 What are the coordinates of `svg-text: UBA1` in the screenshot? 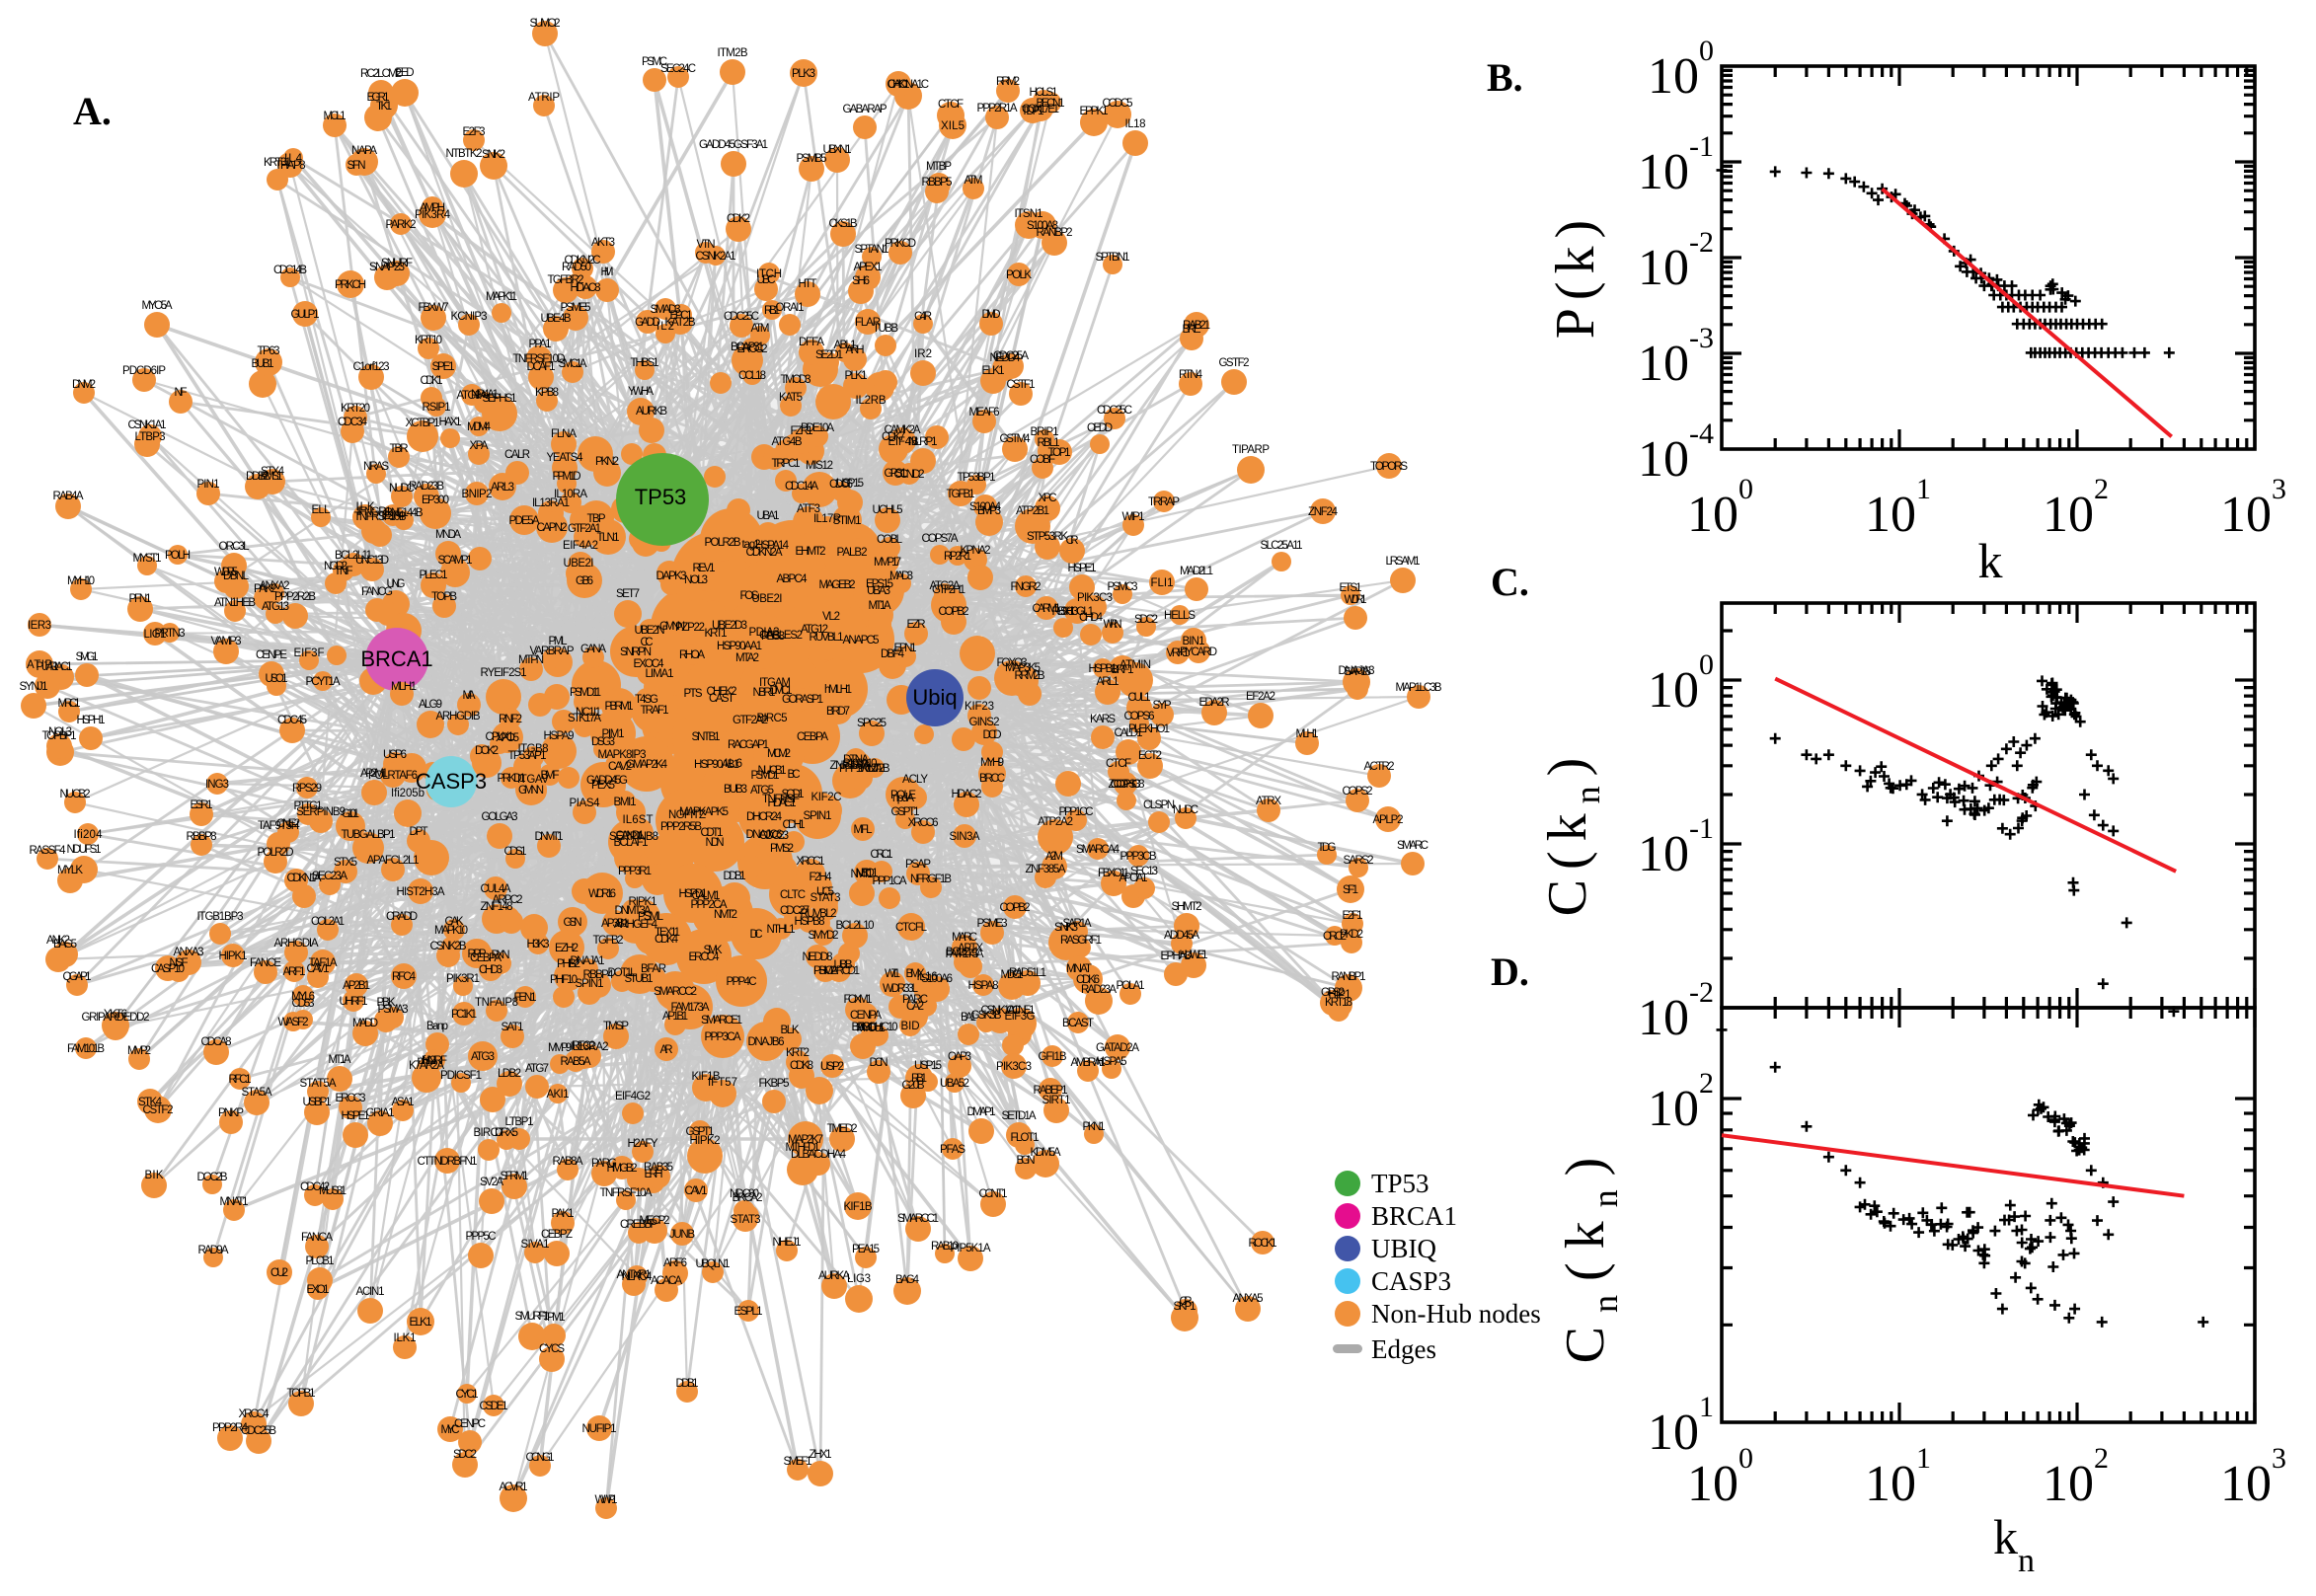 It's located at (769, 516).